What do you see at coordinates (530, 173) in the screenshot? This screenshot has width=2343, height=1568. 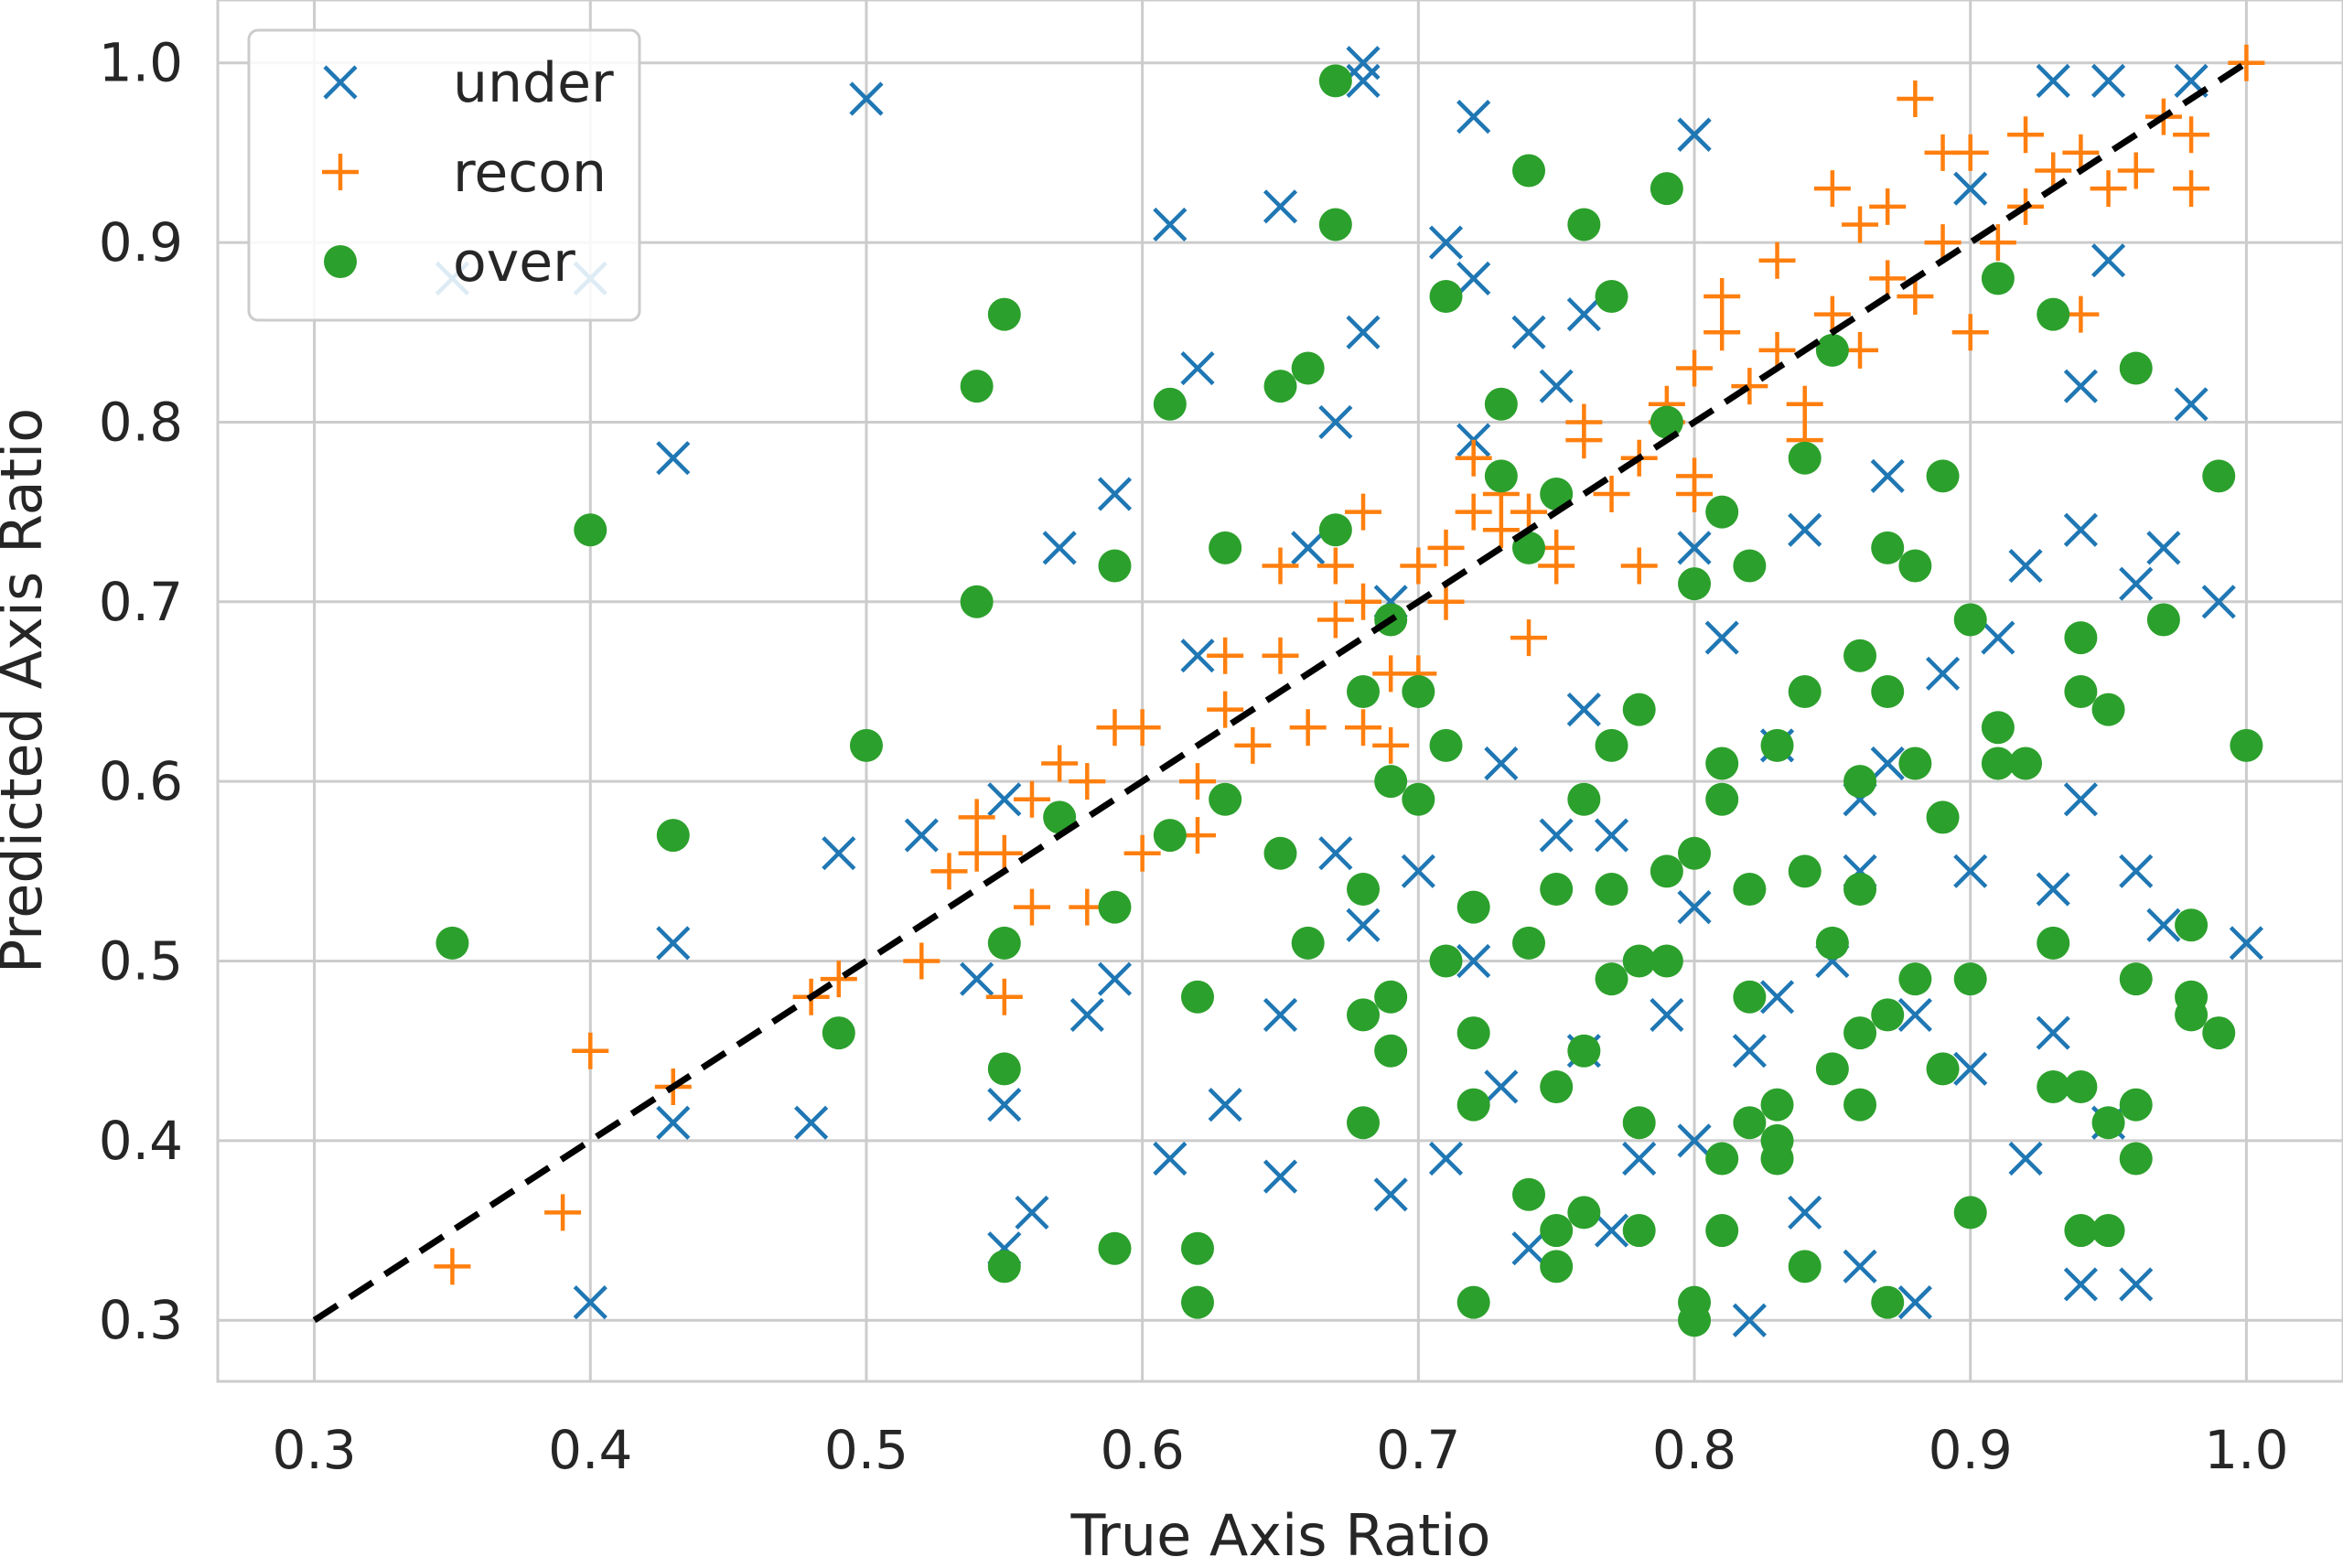 I see `legend-label-recon: recon` at bounding box center [530, 173].